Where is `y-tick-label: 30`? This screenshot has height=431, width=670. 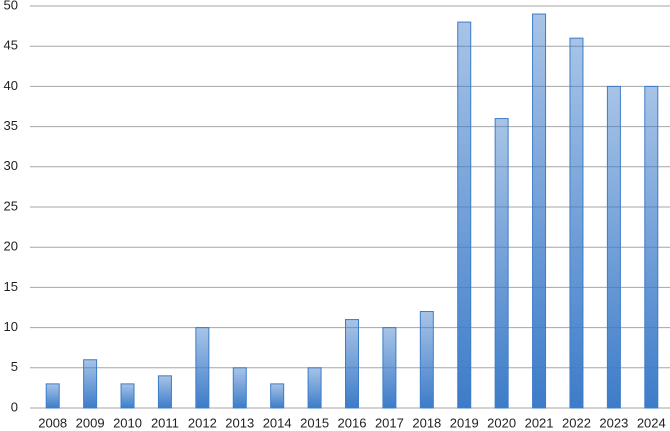 y-tick-label: 30 is located at coordinates (11, 165).